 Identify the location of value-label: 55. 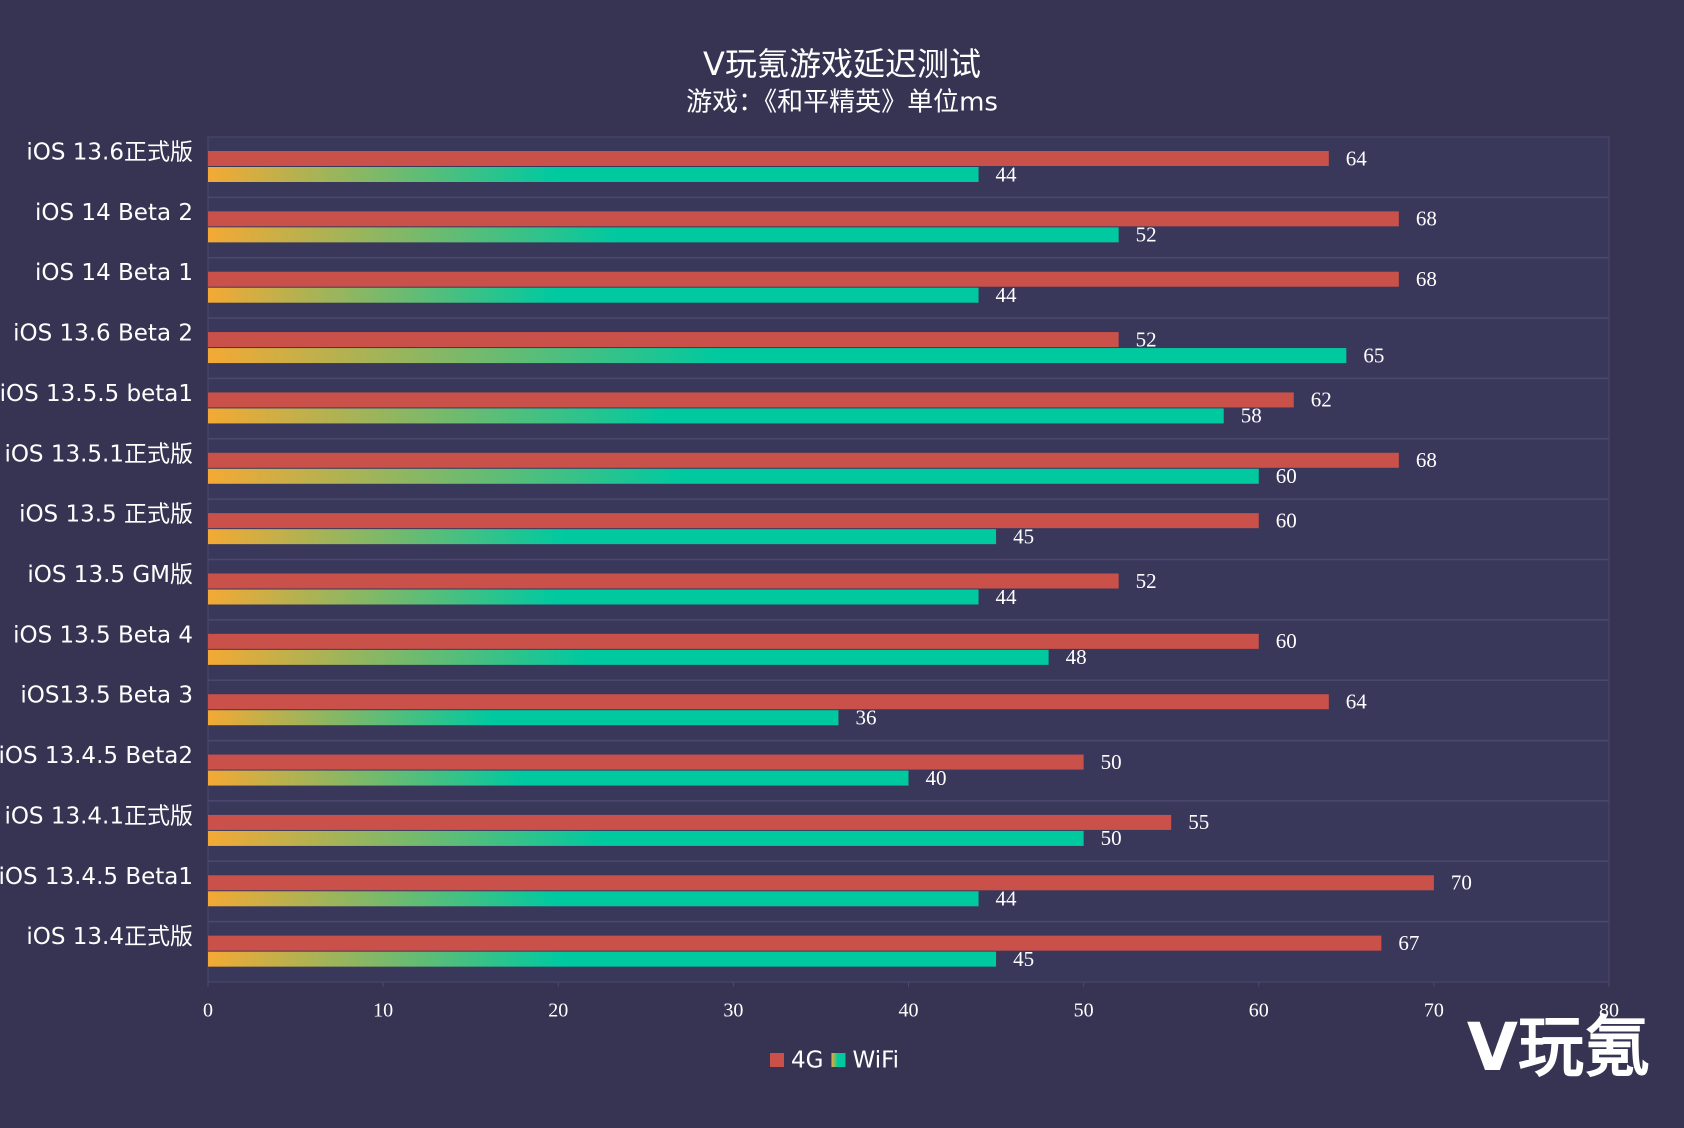
(1198, 822).